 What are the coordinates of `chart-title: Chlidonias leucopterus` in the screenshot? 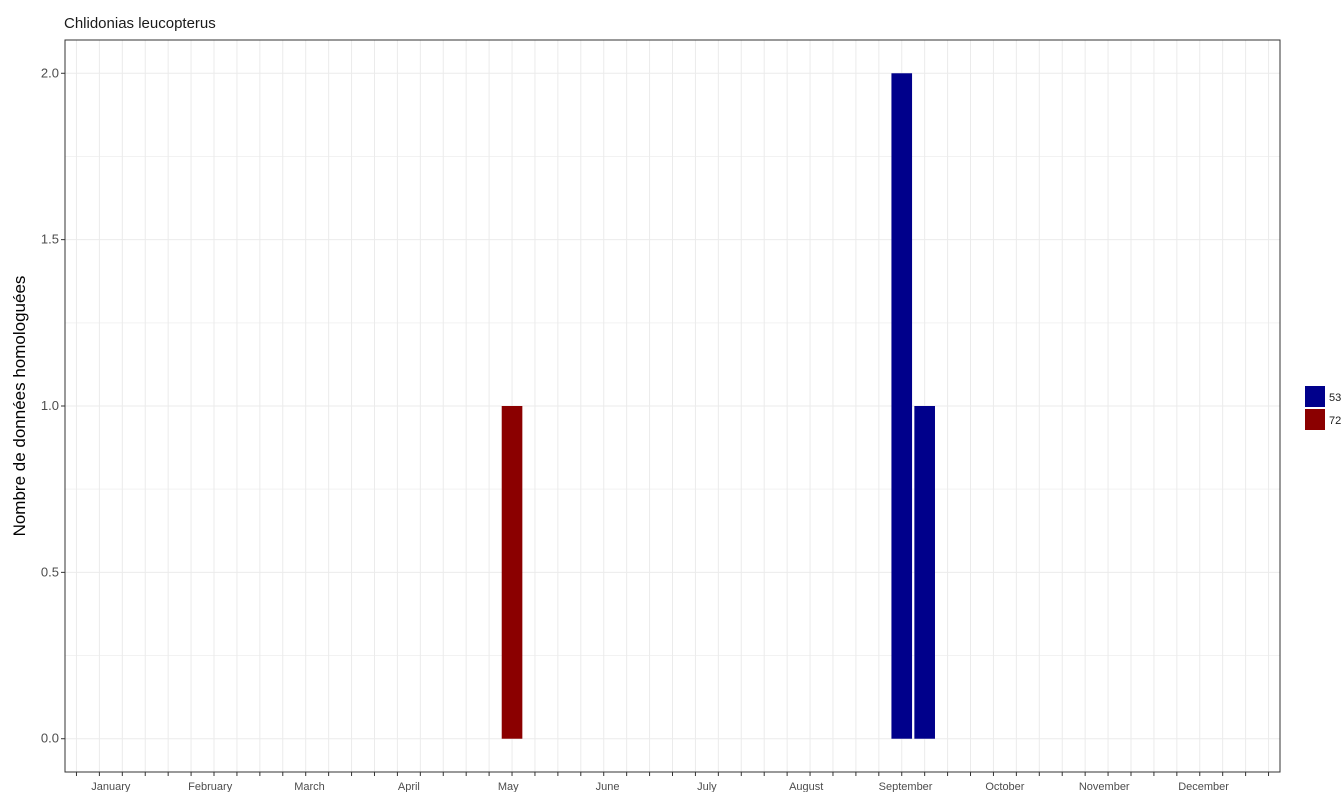 It's located at (140, 23).